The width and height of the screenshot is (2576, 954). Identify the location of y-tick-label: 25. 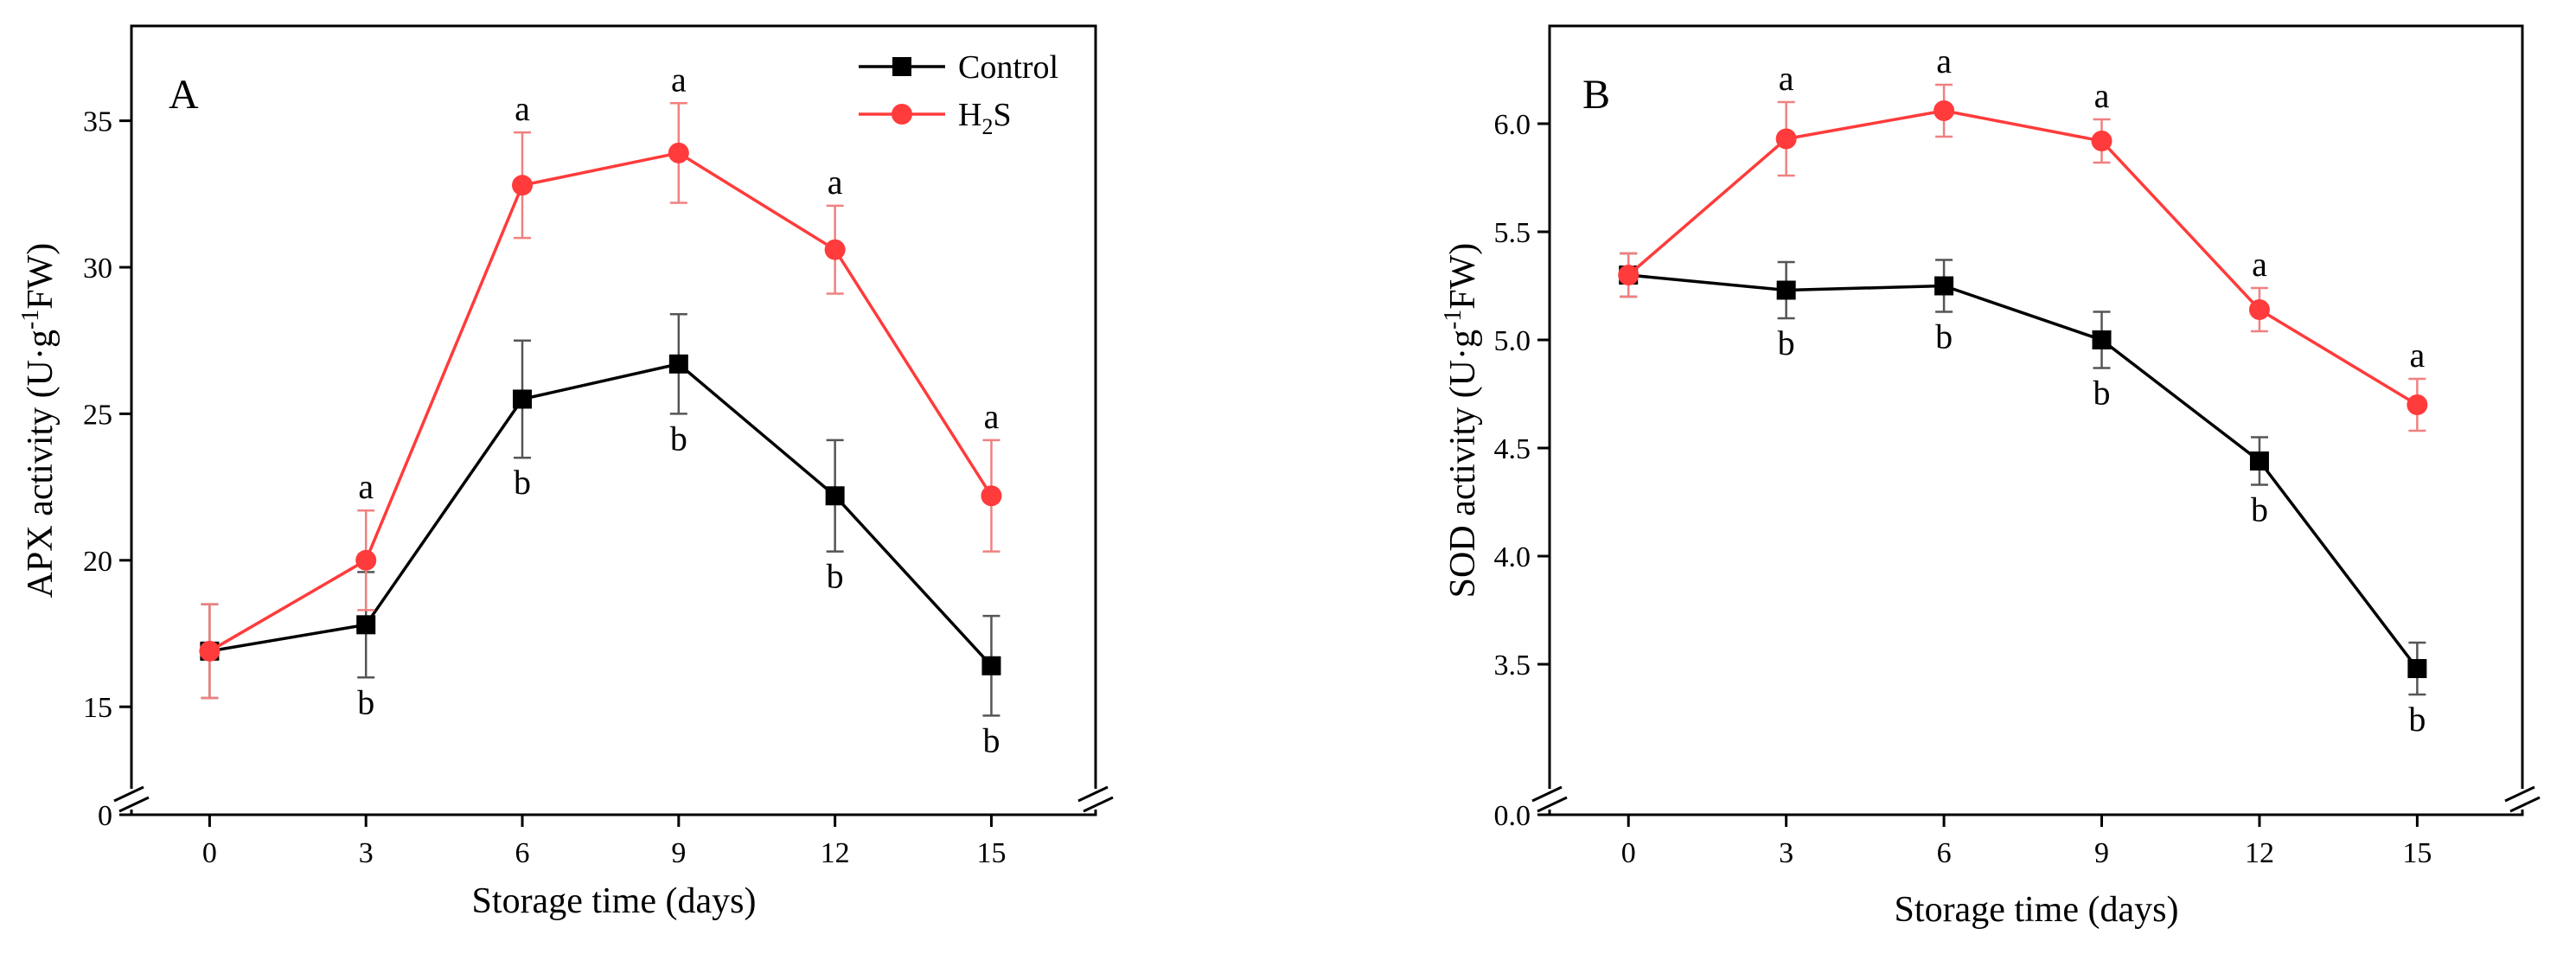
(97, 415).